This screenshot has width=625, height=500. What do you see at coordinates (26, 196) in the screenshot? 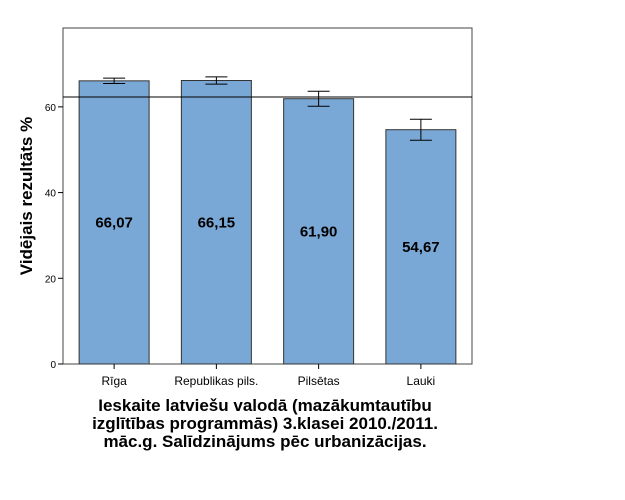
I see `y-axis-label: Vidējais rezultāts %` at bounding box center [26, 196].